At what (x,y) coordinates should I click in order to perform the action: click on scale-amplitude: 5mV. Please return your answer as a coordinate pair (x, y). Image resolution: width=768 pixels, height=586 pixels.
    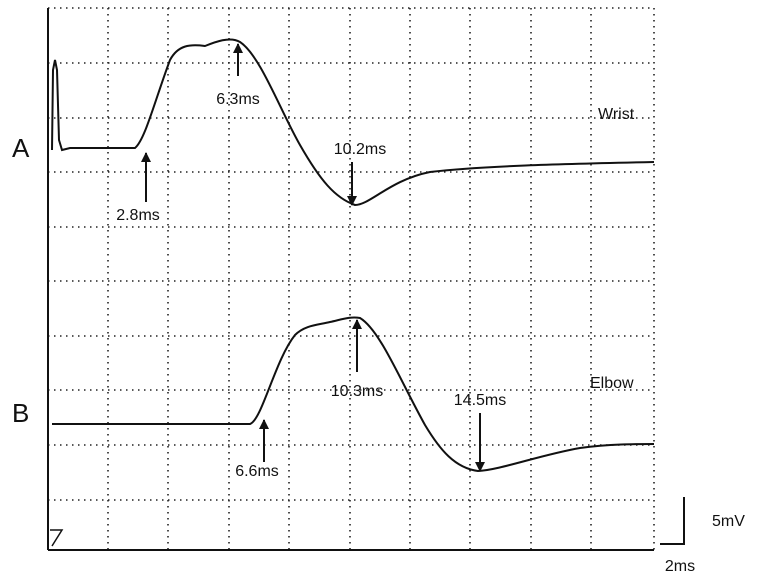
    Looking at the image, I should click on (728, 521).